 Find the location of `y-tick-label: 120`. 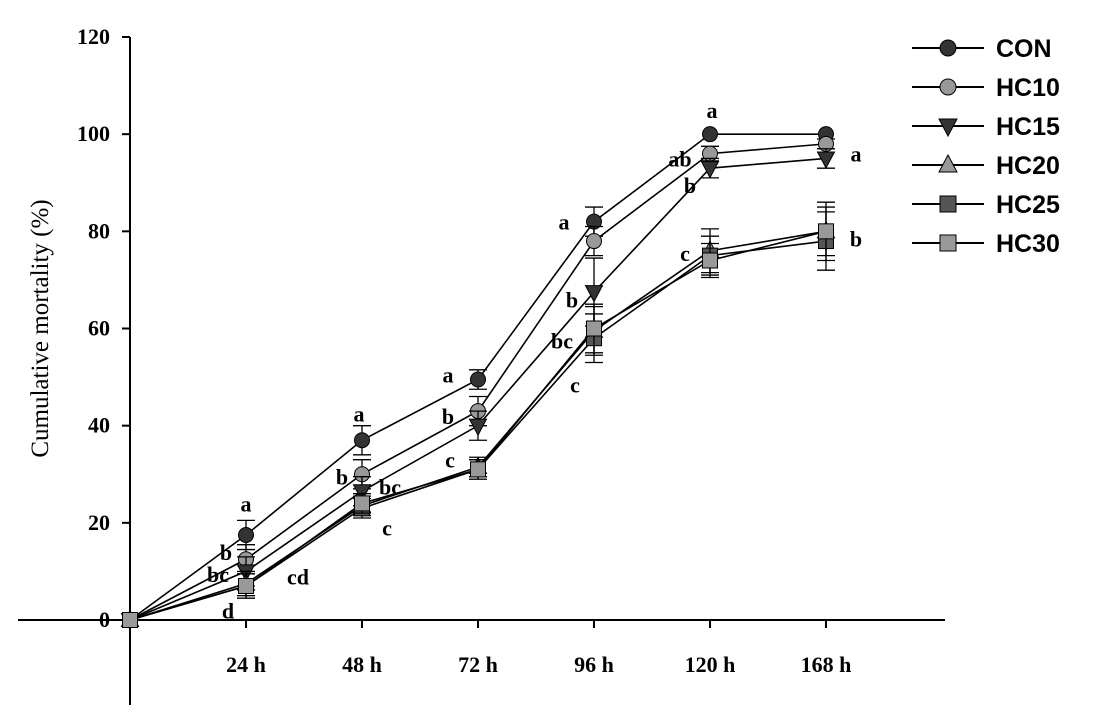

y-tick-label: 120 is located at coordinates (93, 36).